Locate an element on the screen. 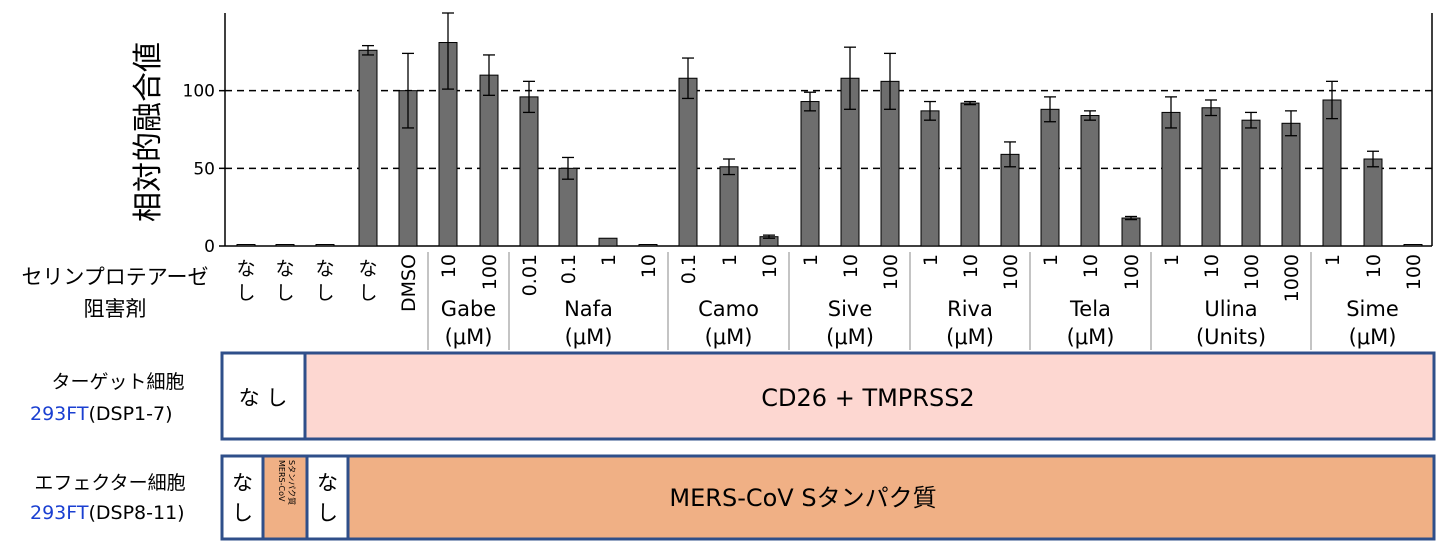 The width and height of the screenshot is (1447, 553). category-label: DMSO is located at coordinates (409, 283).